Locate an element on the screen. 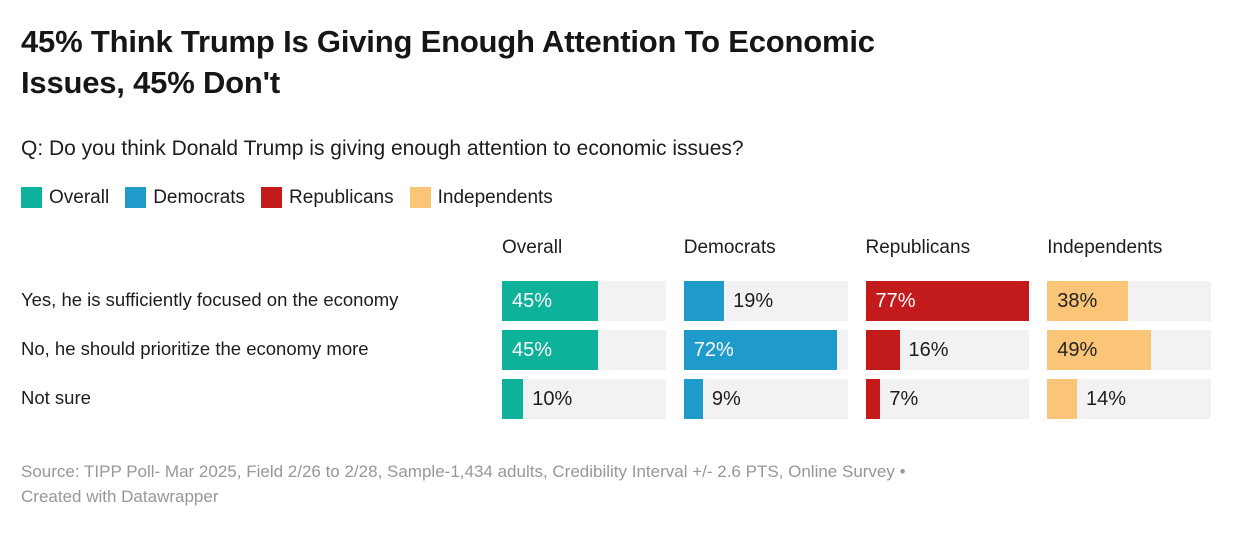 The height and width of the screenshot is (556, 1240). bar-value-label: 7% is located at coordinates (904, 398).